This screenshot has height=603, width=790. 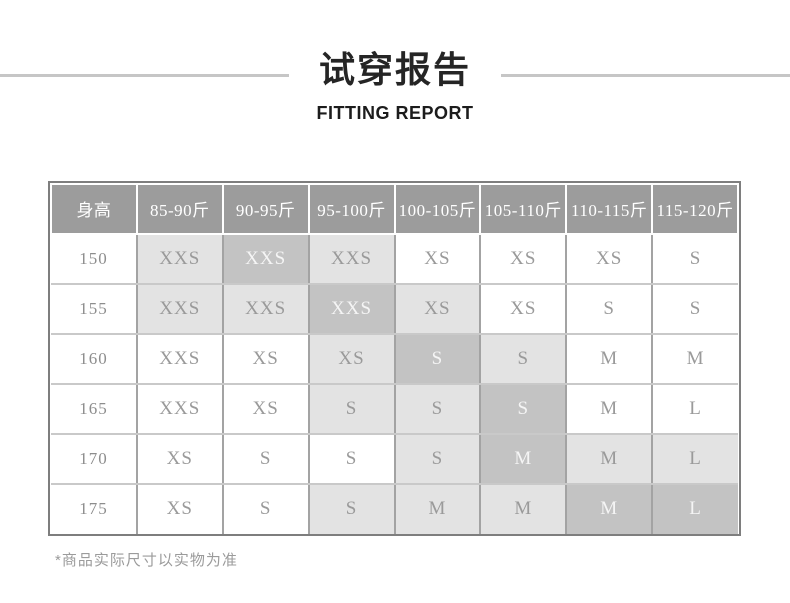 What do you see at coordinates (94, 308) in the screenshot?
I see `row-header-height: 155` at bounding box center [94, 308].